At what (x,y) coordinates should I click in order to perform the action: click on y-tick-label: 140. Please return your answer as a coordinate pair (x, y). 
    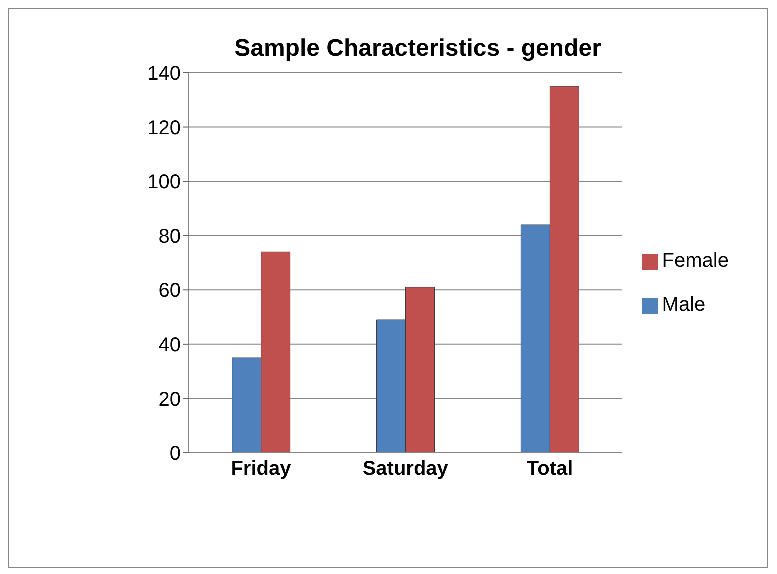
    Looking at the image, I should click on (164, 74).